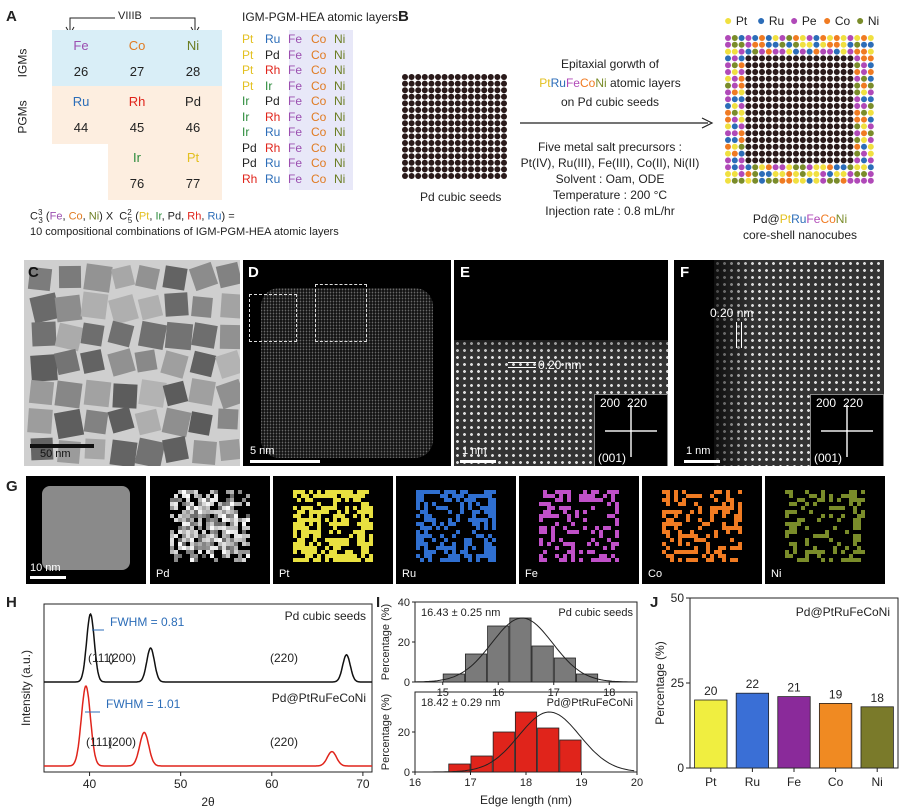  What do you see at coordinates (631, 430) in the screenshot?
I see `fft-inset-e` at bounding box center [631, 430].